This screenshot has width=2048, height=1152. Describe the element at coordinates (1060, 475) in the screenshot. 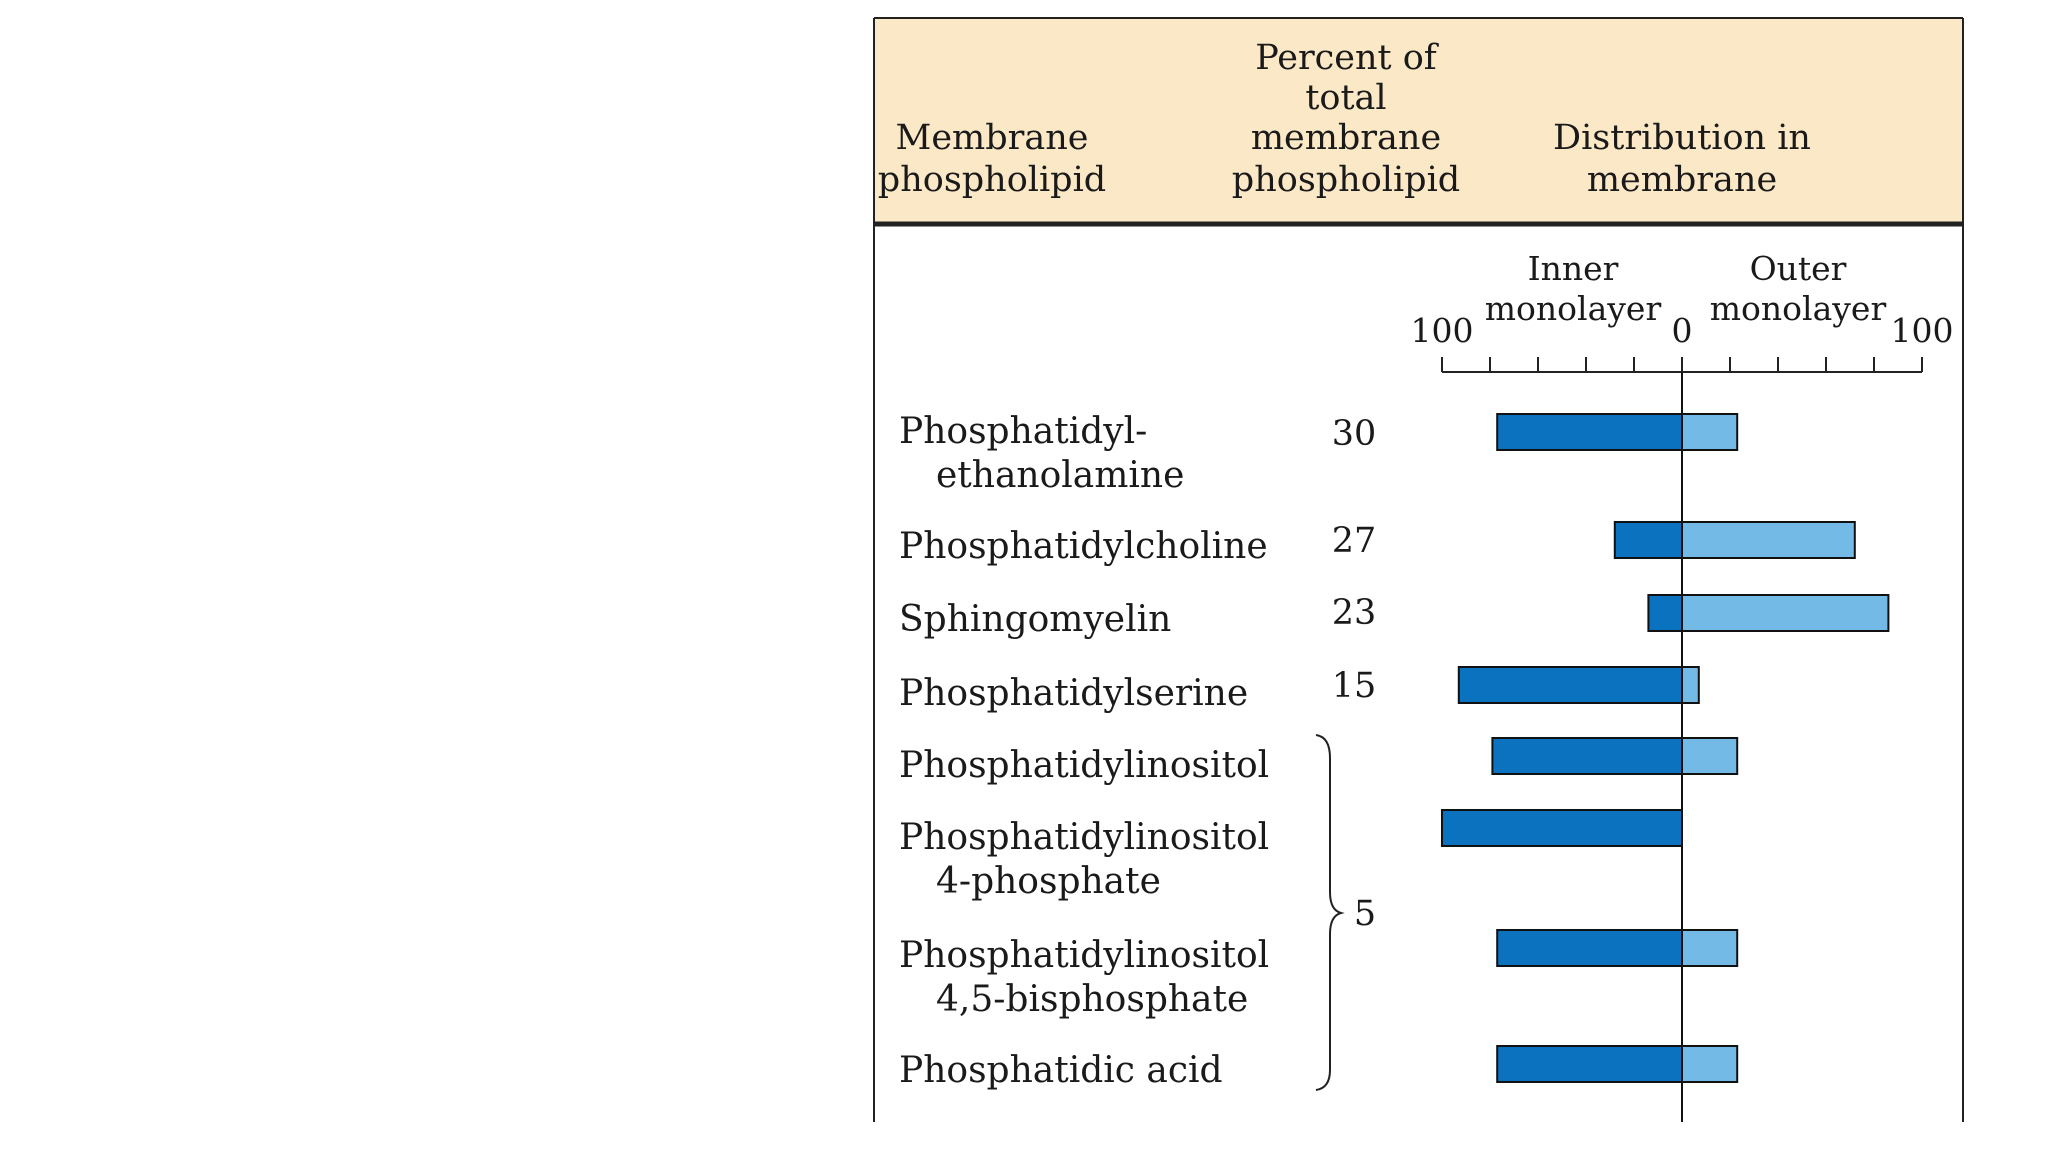

I see `row-label: ethanolamine` at that location.